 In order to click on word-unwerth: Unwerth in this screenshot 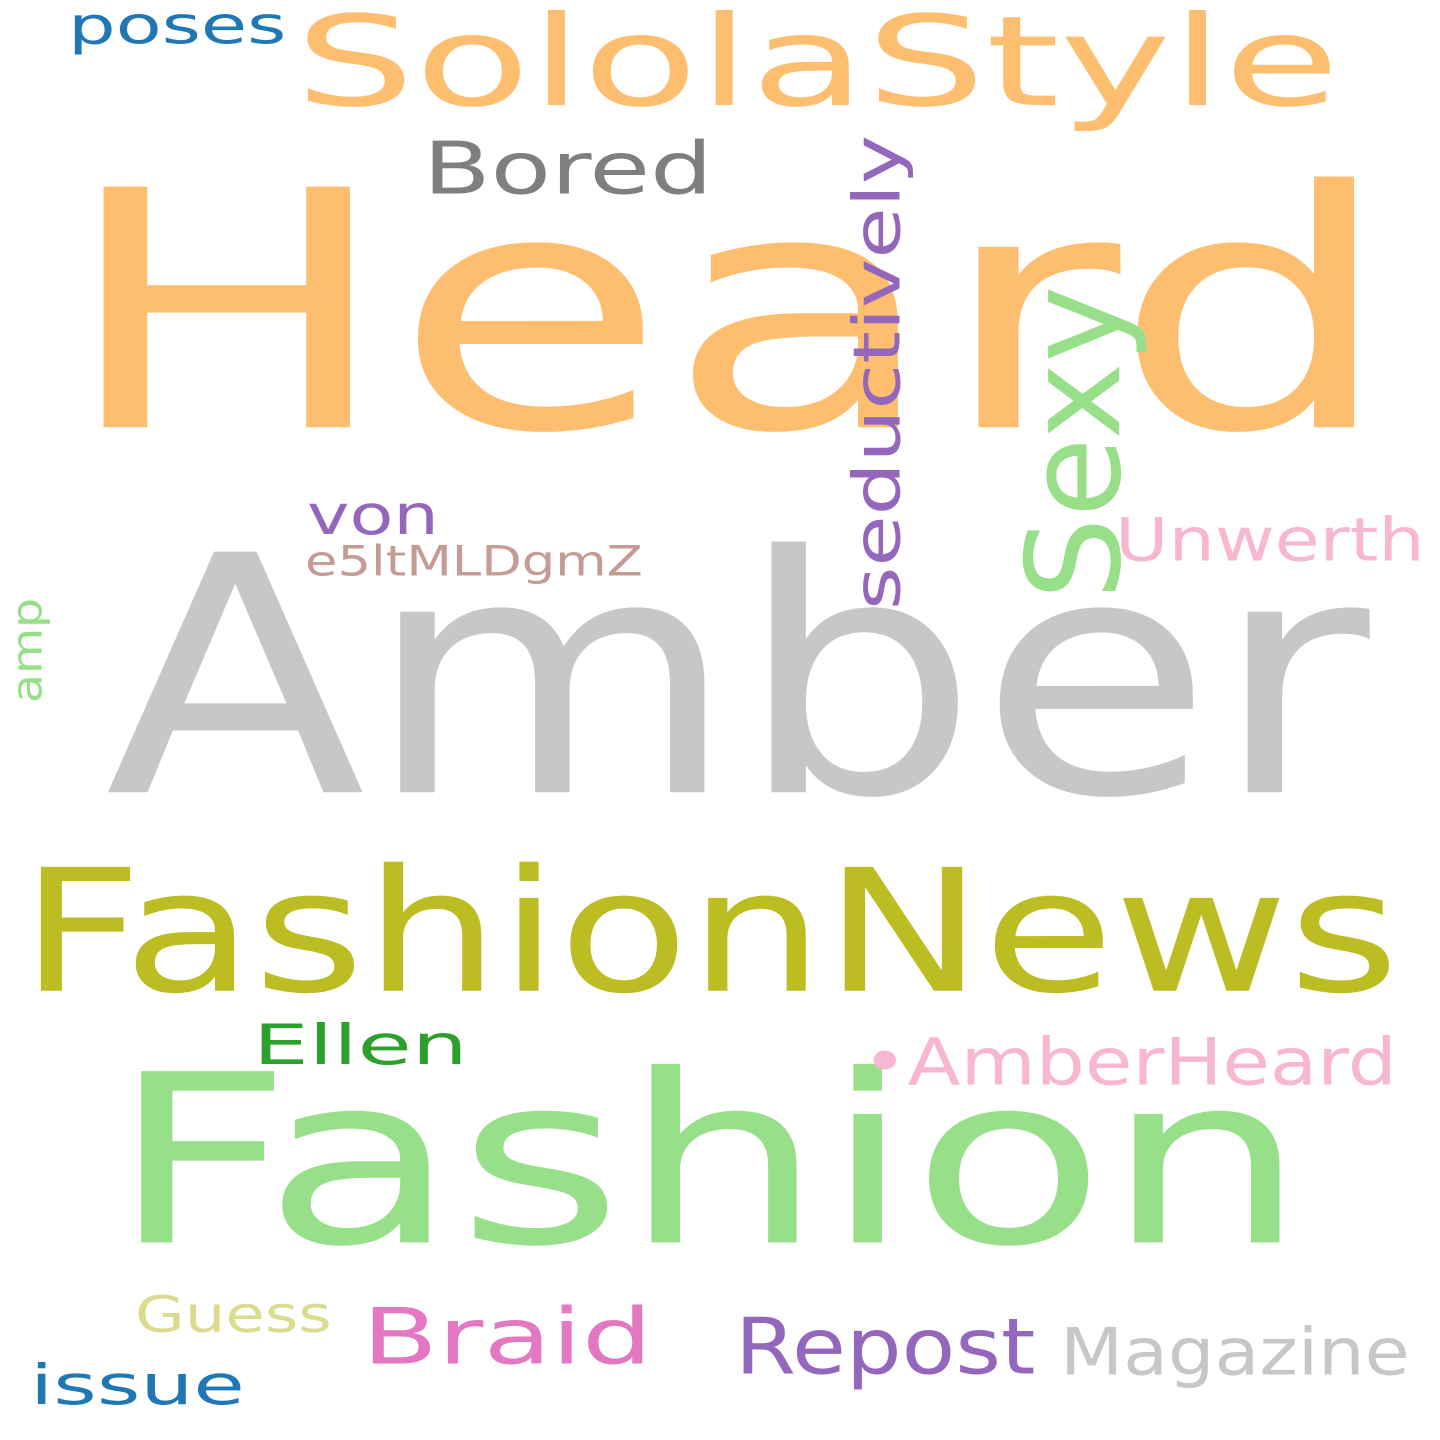, I will do `click(1270, 539)`.